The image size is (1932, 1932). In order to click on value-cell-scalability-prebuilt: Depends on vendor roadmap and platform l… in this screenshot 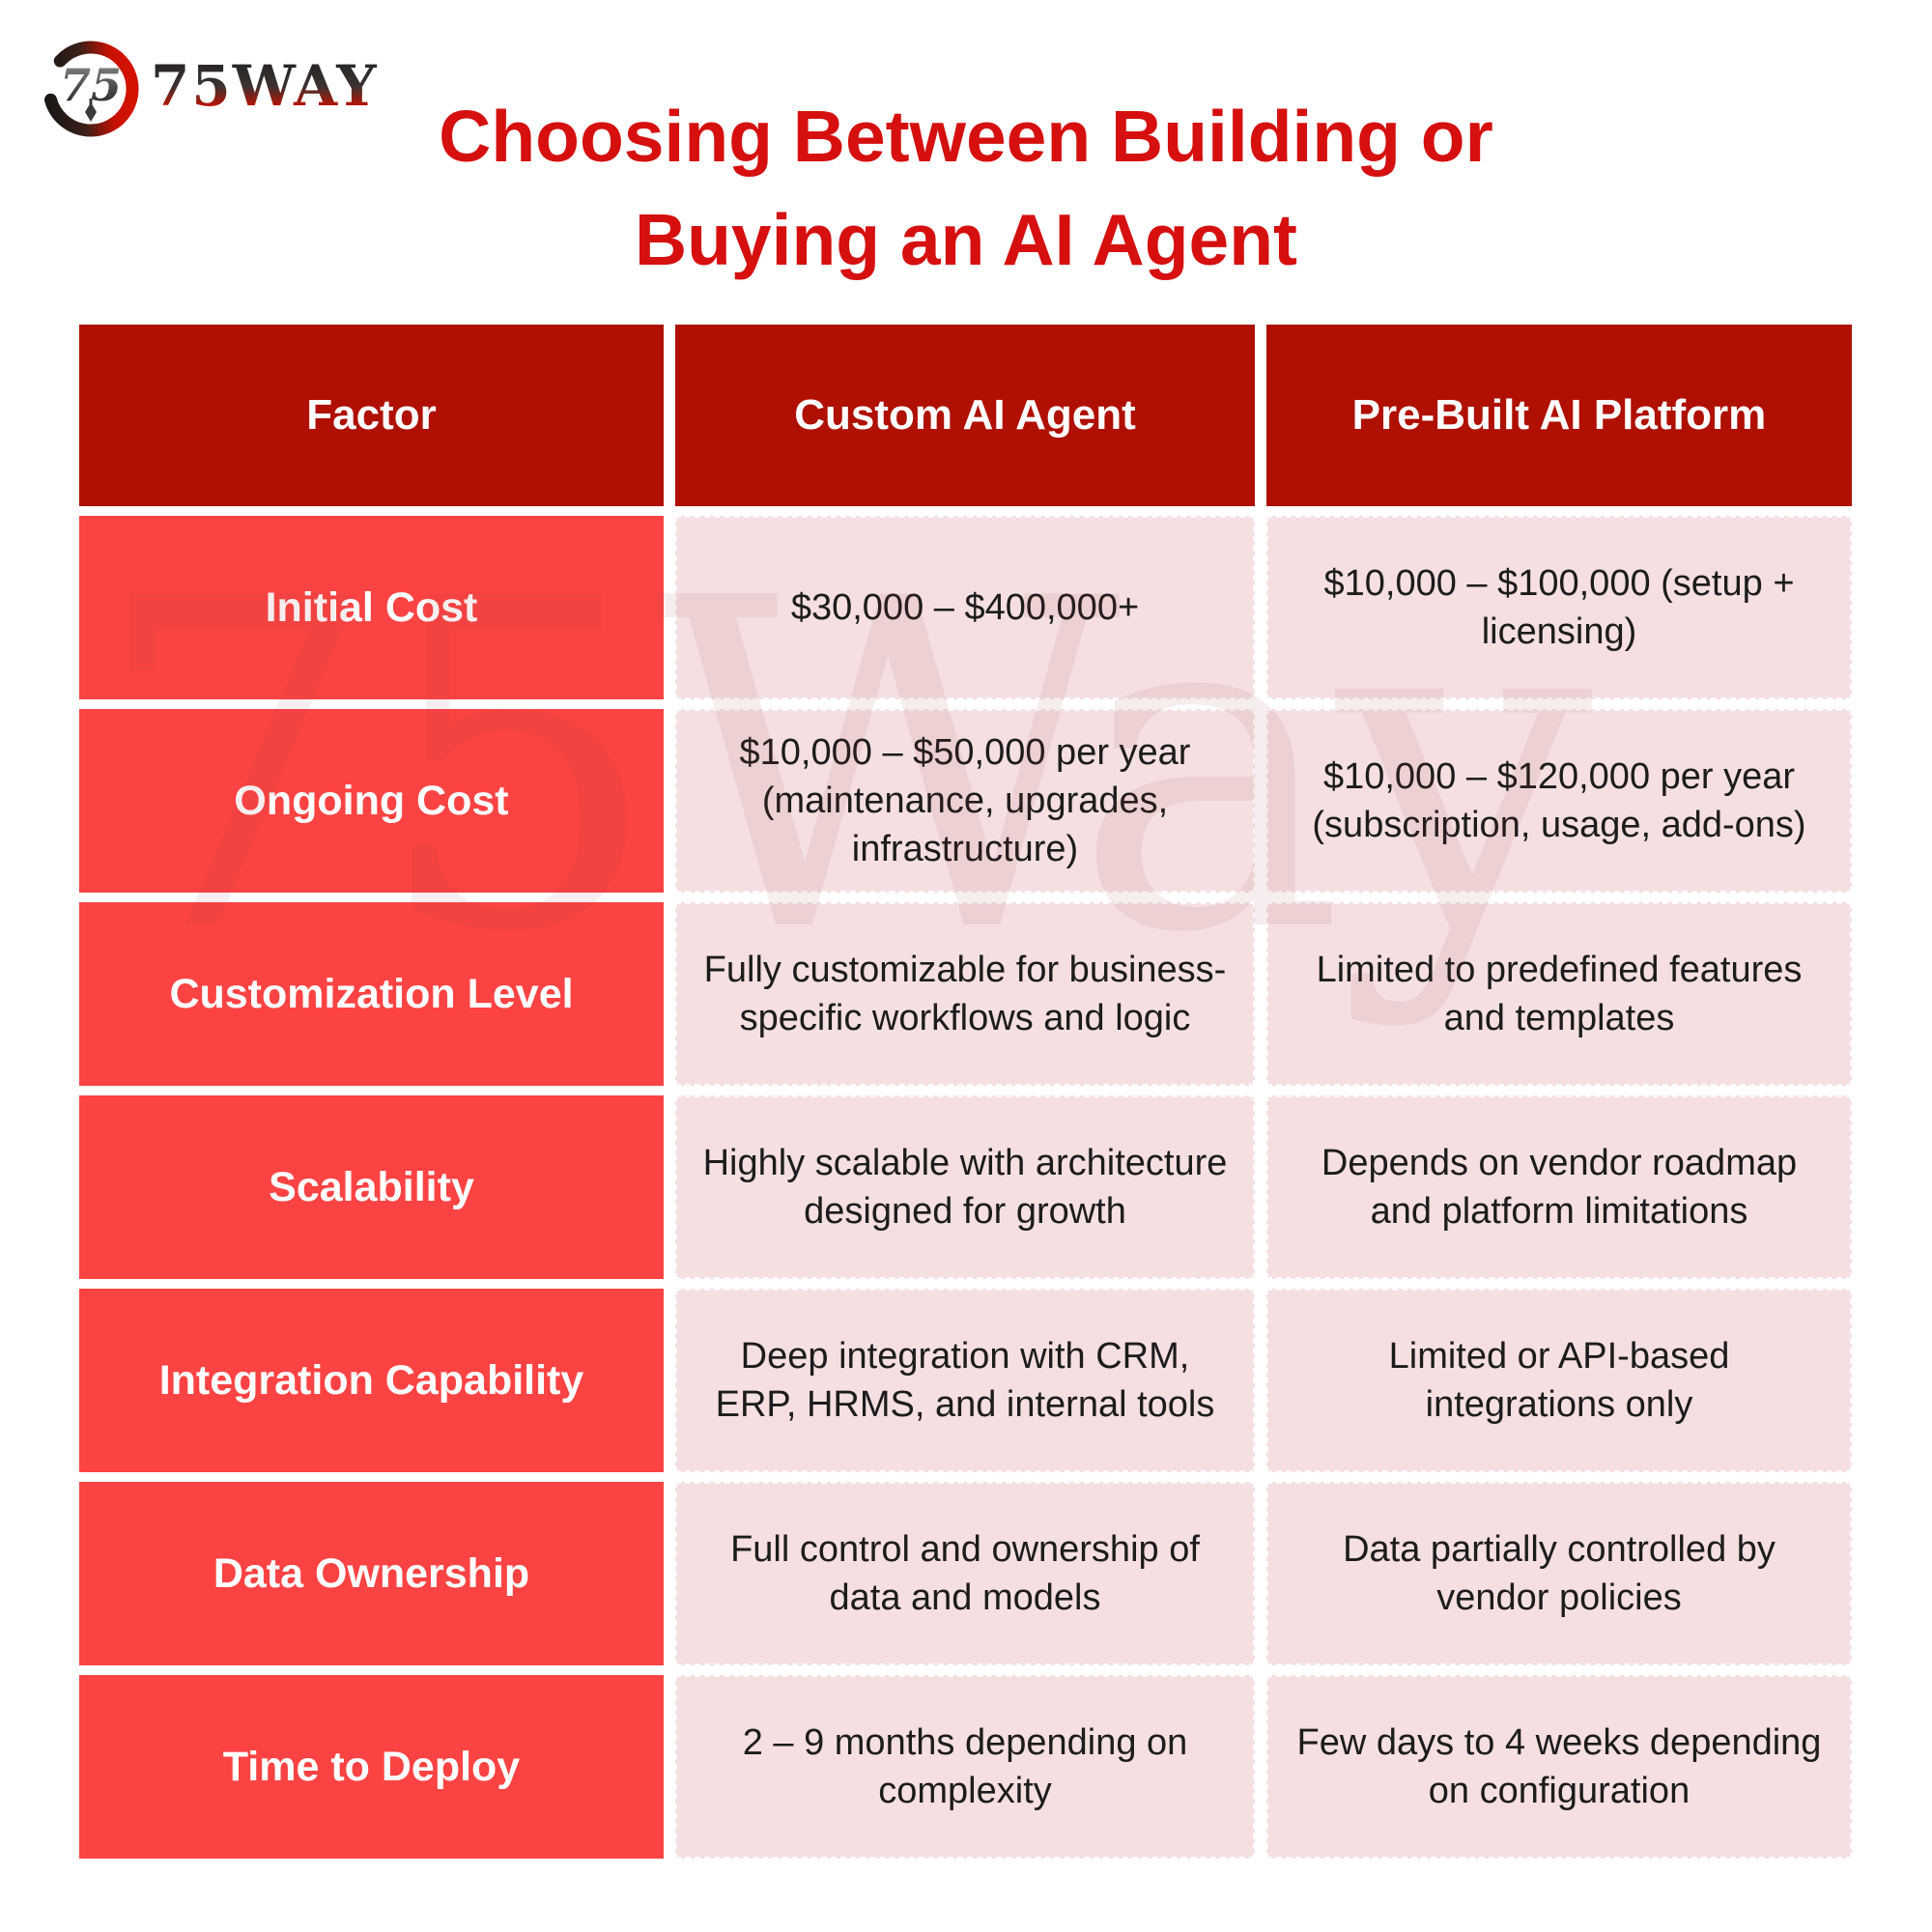, I will do `click(1559, 1187)`.